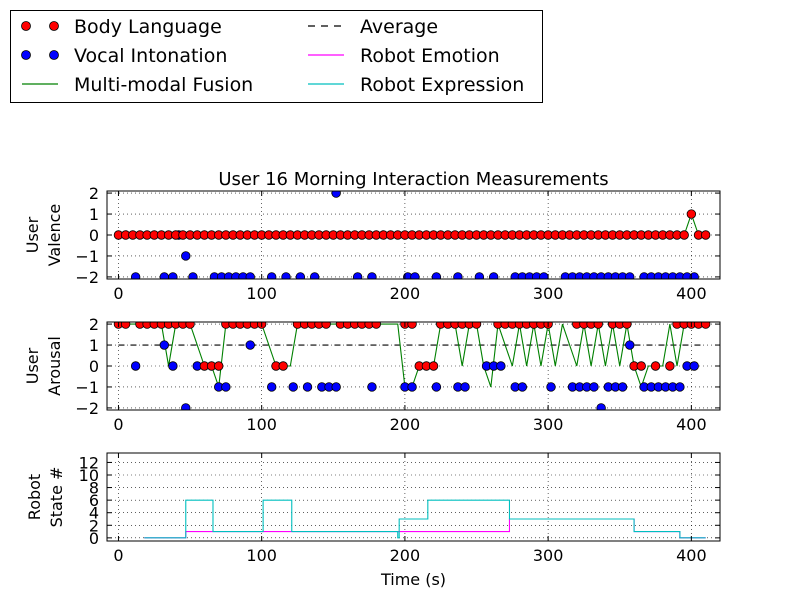 The height and width of the screenshot is (604, 800). Describe the element at coordinates (54, 366) in the screenshot. I see `y-axis-label: Arousal` at that location.